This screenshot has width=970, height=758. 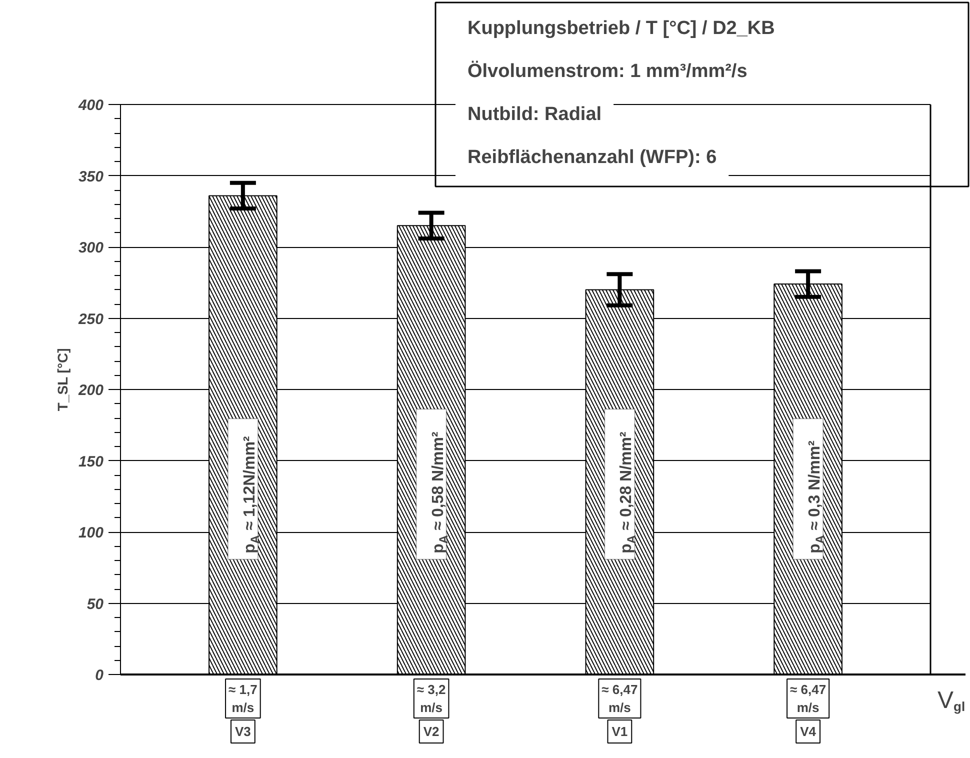 What do you see at coordinates (608, 71) in the screenshot?
I see `text: Ölvolumenstrom: 1 mm³/mm²/s` at bounding box center [608, 71].